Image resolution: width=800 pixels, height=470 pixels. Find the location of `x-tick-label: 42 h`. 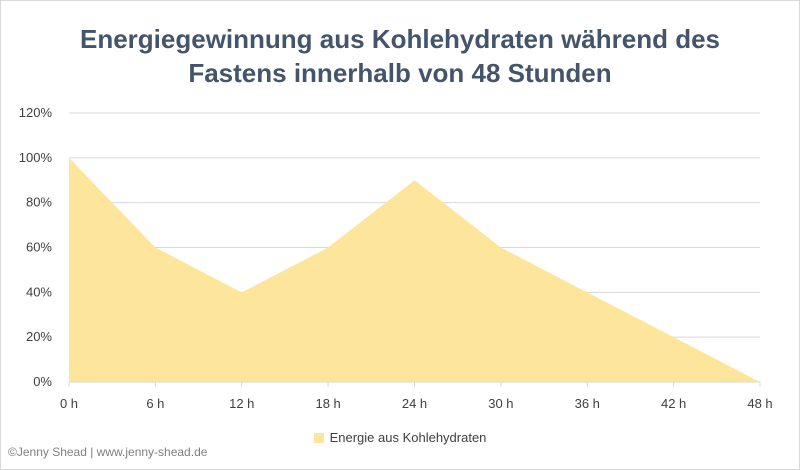

x-tick-label: 42 h is located at coordinates (673, 403).